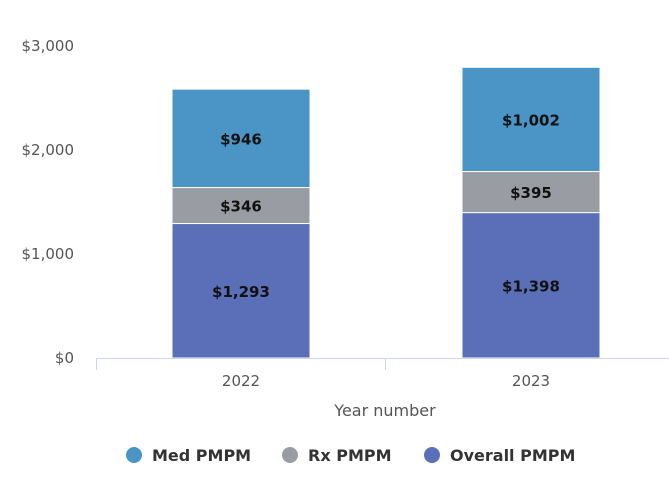 Image resolution: width=669 pixels, height=484 pixels. I want to click on legend: Med PMPM Rx PMPM Overall PMPM, so click(350, 455).